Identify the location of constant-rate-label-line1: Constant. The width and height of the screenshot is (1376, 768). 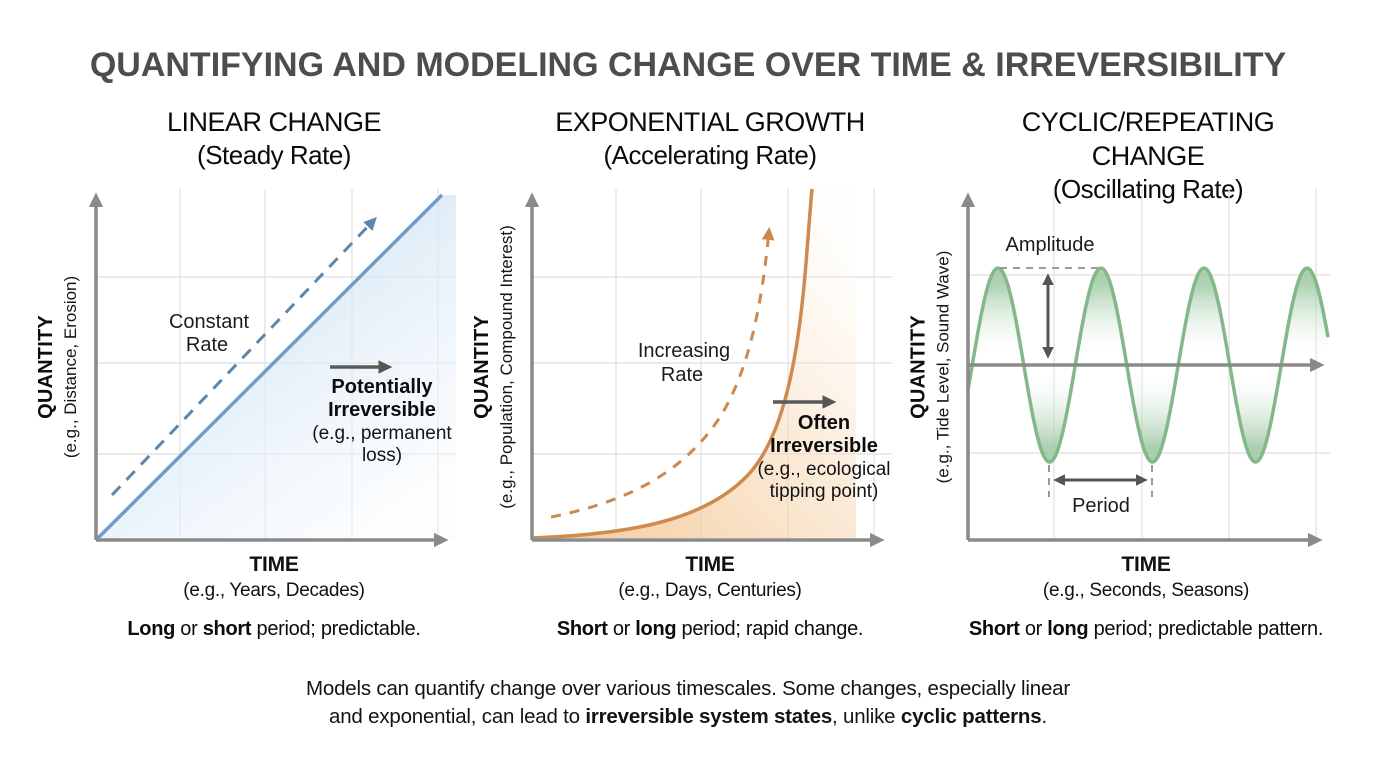
(209, 322).